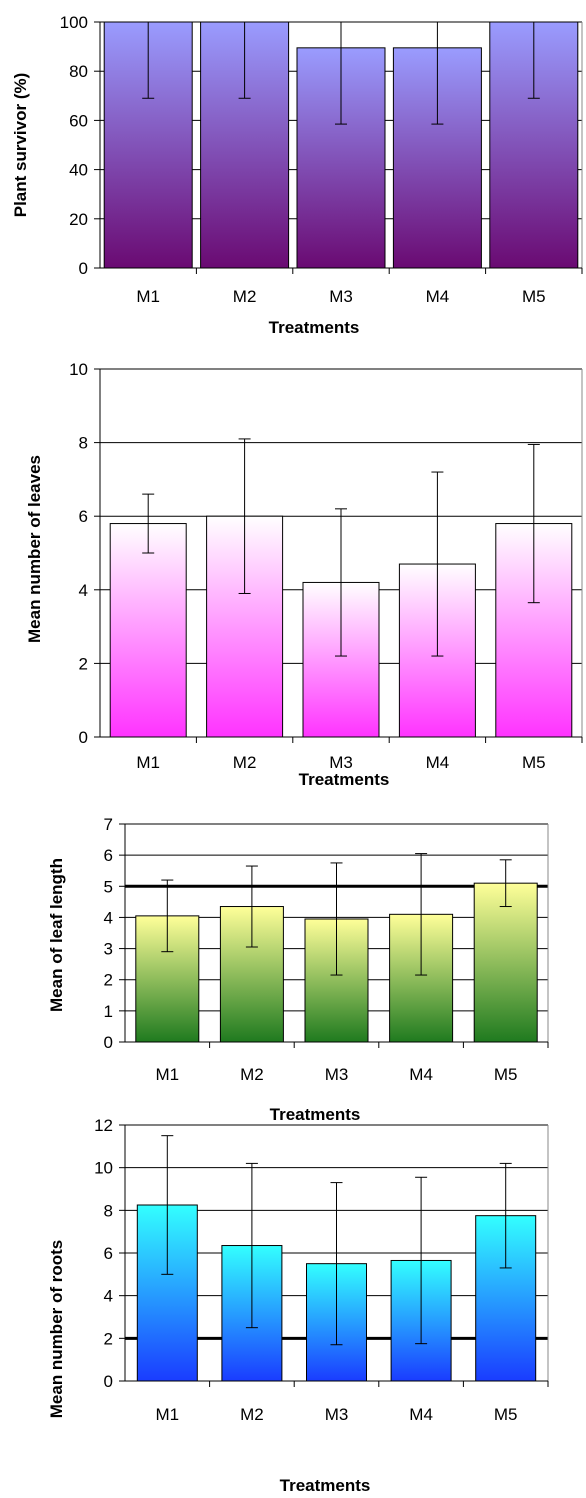  I want to click on y-tick-label: 7, so click(108, 824).